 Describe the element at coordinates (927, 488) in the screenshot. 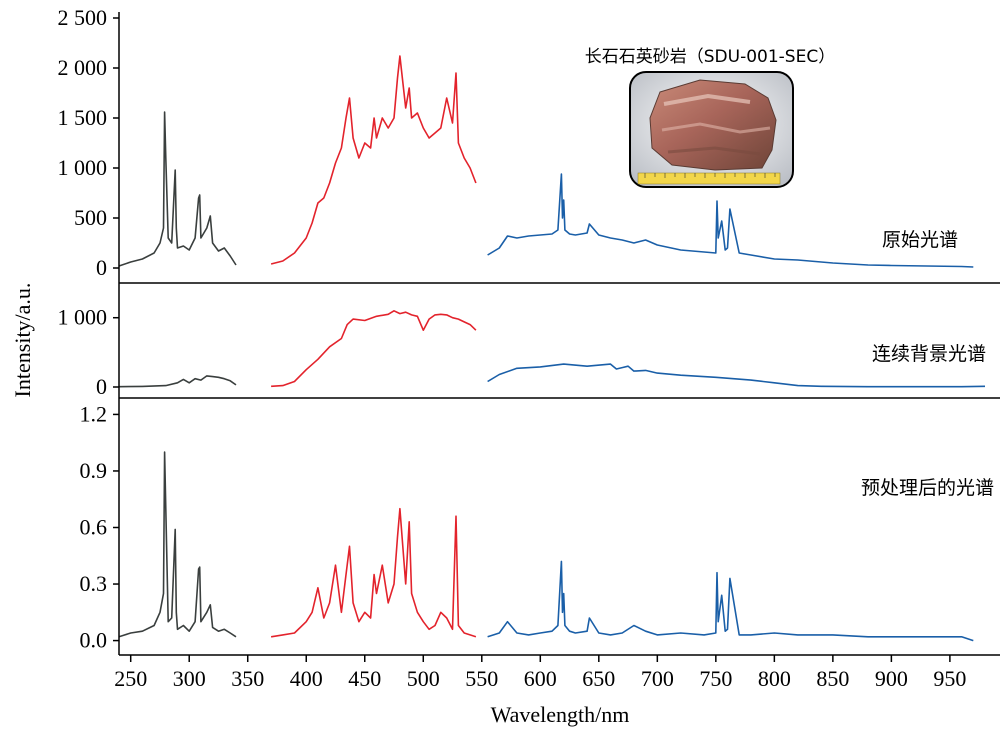

I see `panel-processed-label: 预处理后的光谱` at that location.